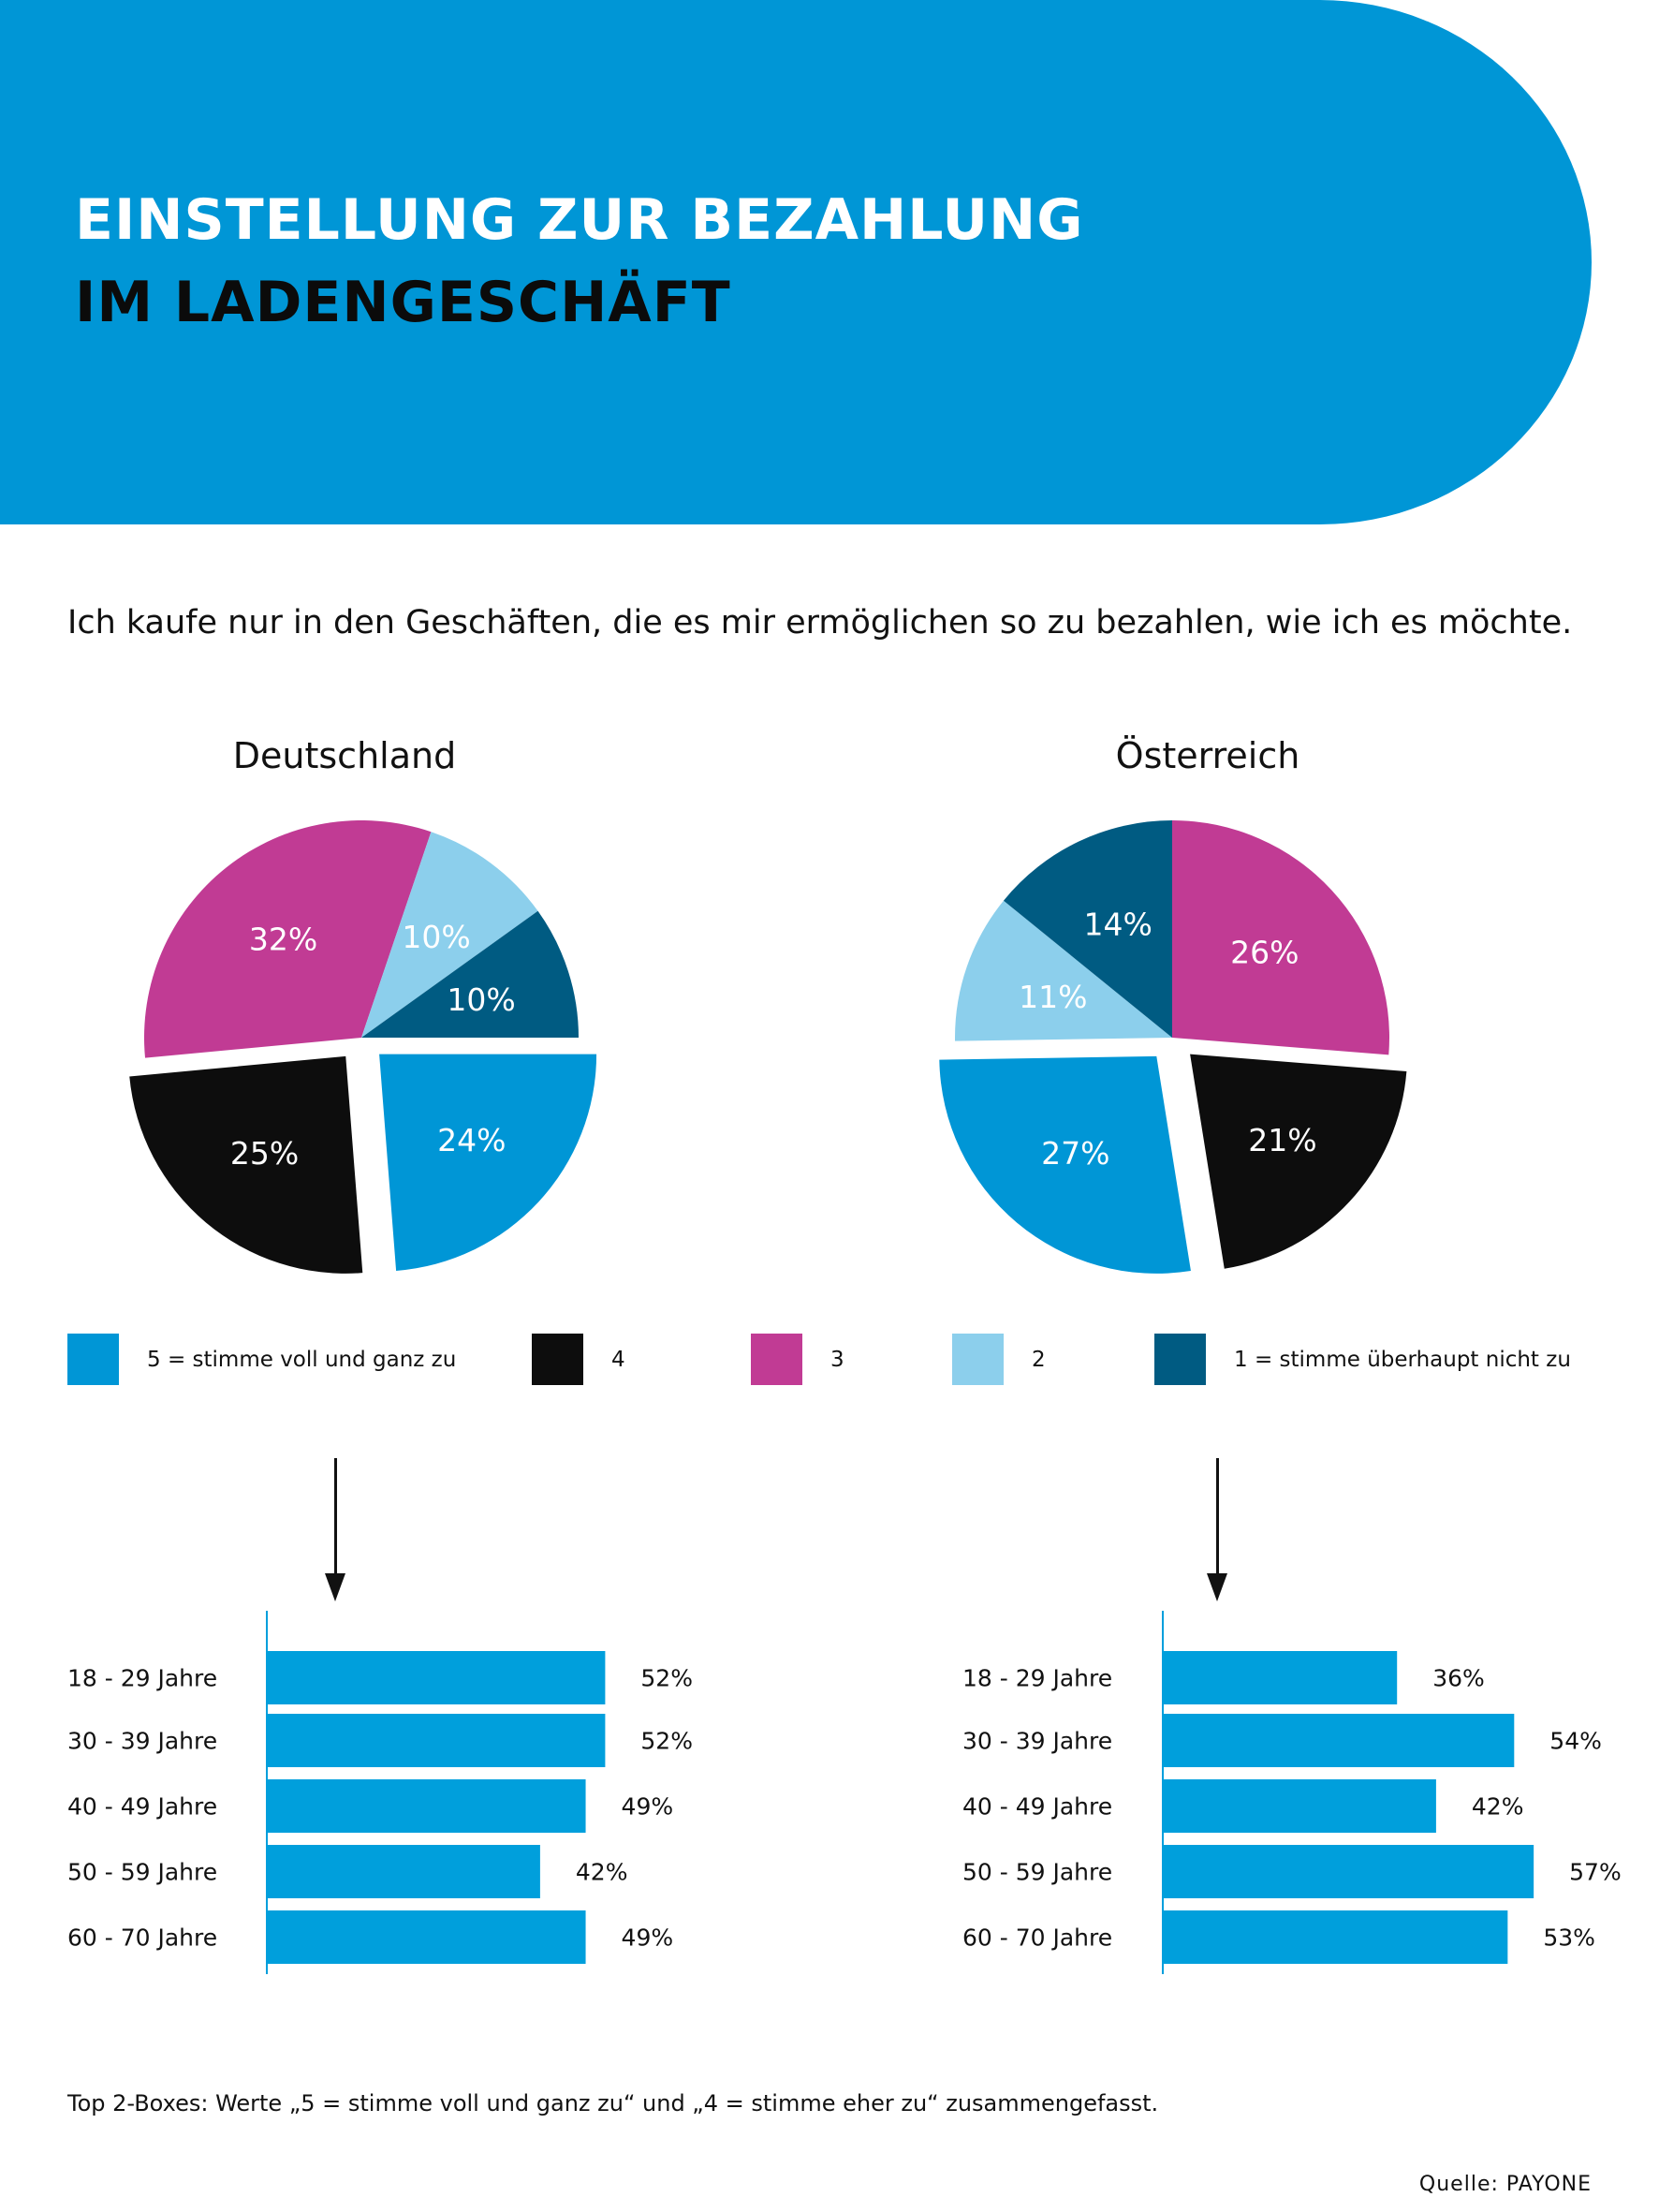  Describe the element at coordinates (1498, 1807) in the screenshot. I see `bars-oesterreich-value-label: 42%` at that location.